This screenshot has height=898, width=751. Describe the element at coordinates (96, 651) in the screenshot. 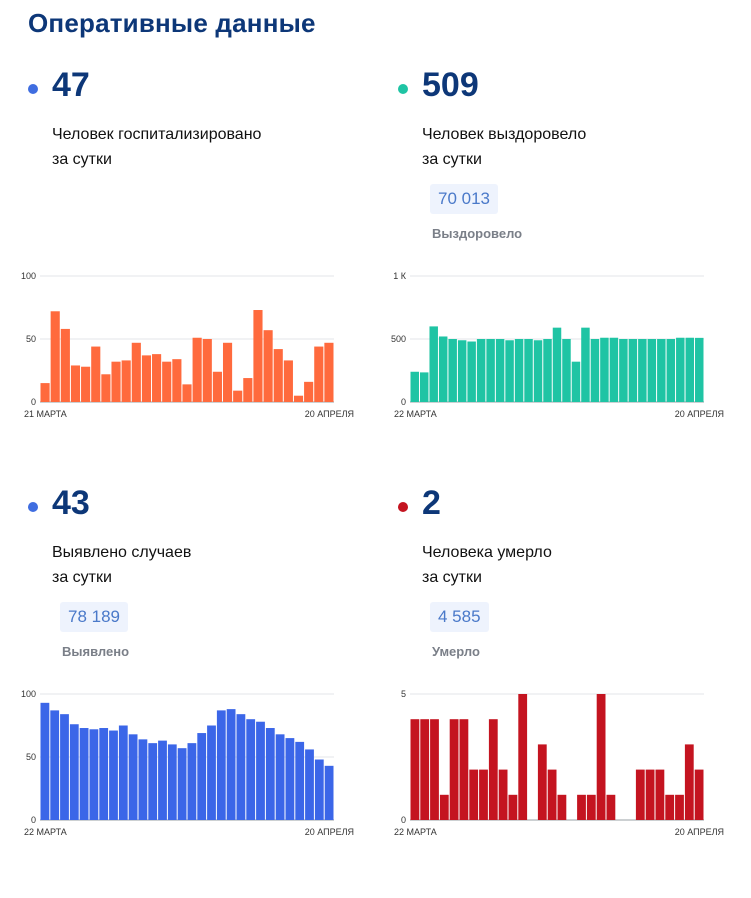

I see `total-label: Выявлено` at that location.